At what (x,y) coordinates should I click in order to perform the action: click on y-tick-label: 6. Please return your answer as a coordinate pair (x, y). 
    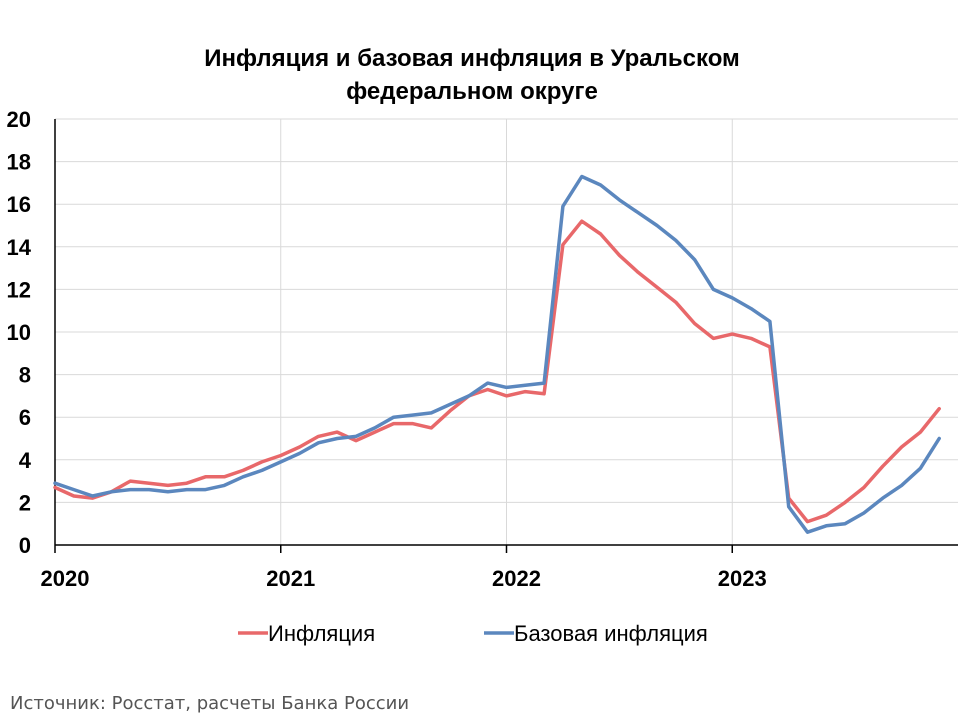
    Looking at the image, I should click on (25, 417).